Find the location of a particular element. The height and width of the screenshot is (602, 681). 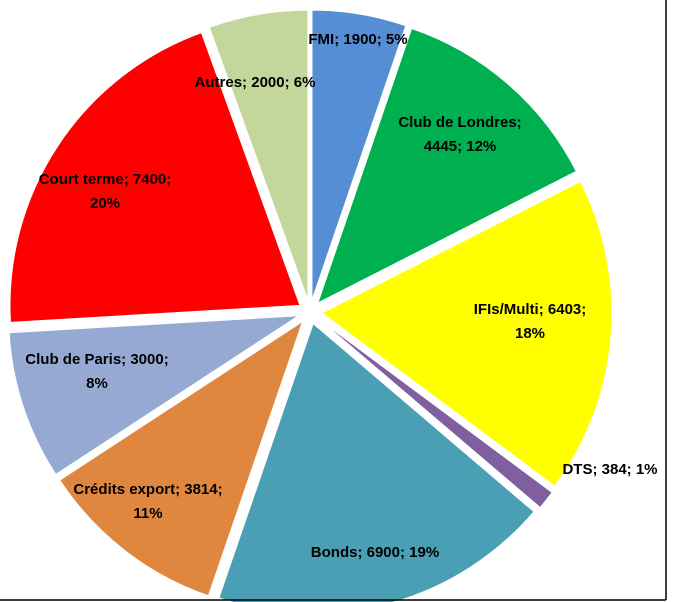

slice-label: FMI; 1900; 5% is located at coordinates (358, 39).